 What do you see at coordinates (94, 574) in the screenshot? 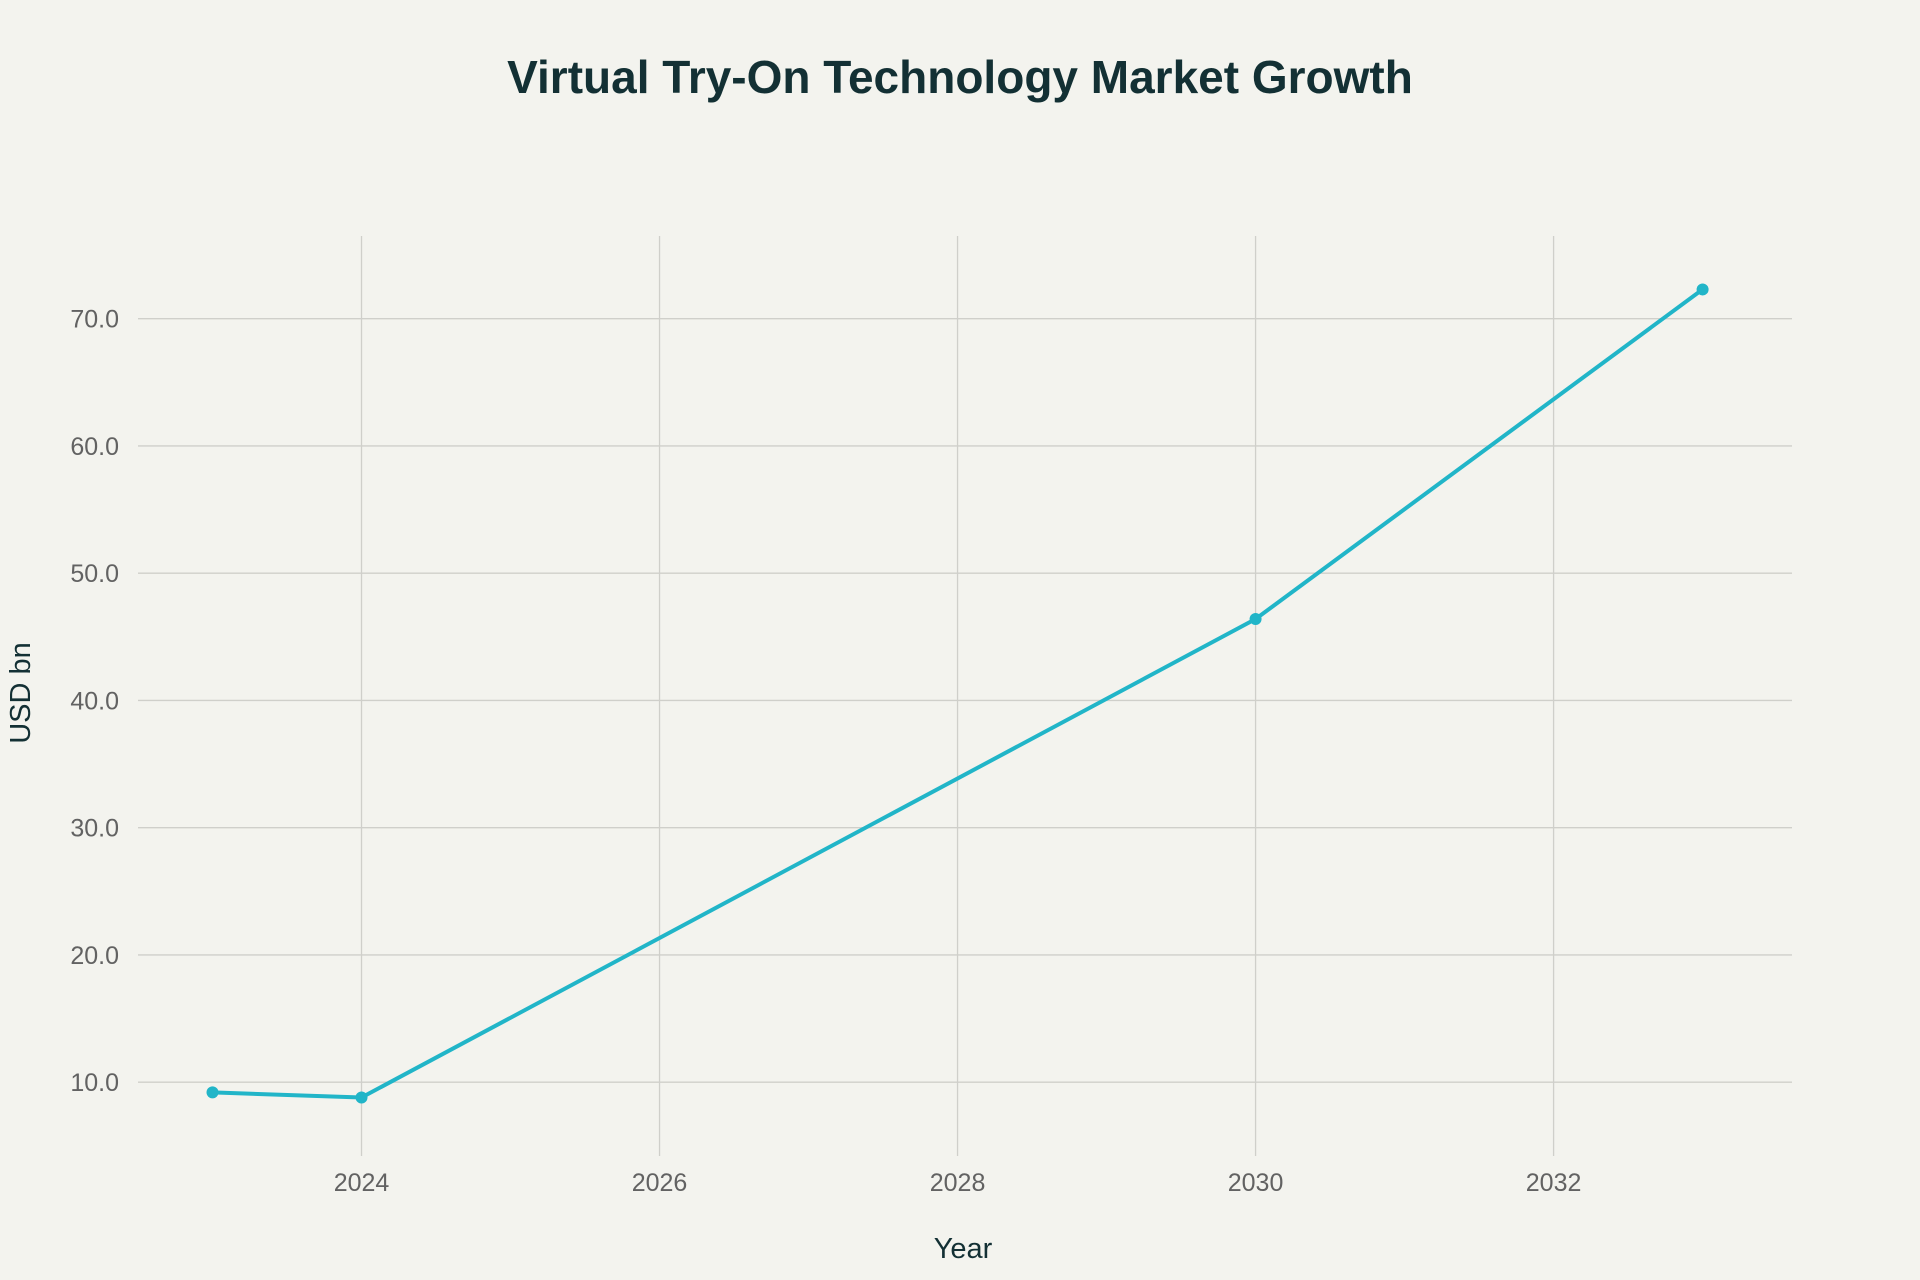
I see `y-tick-label: 50.0` at bounding box center [94, 574].